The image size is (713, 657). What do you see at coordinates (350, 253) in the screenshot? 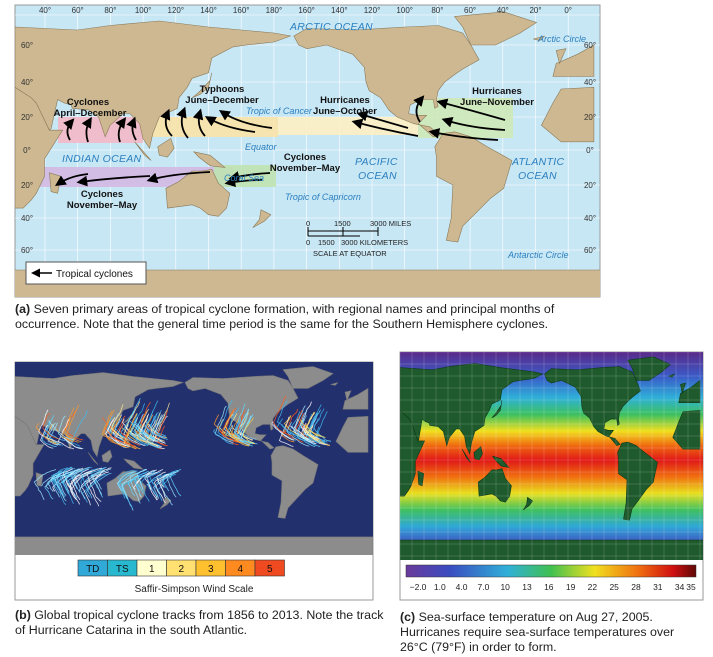
I see `scale-label: SCALE AT EQUATOR` at bounding box center [350, 253].